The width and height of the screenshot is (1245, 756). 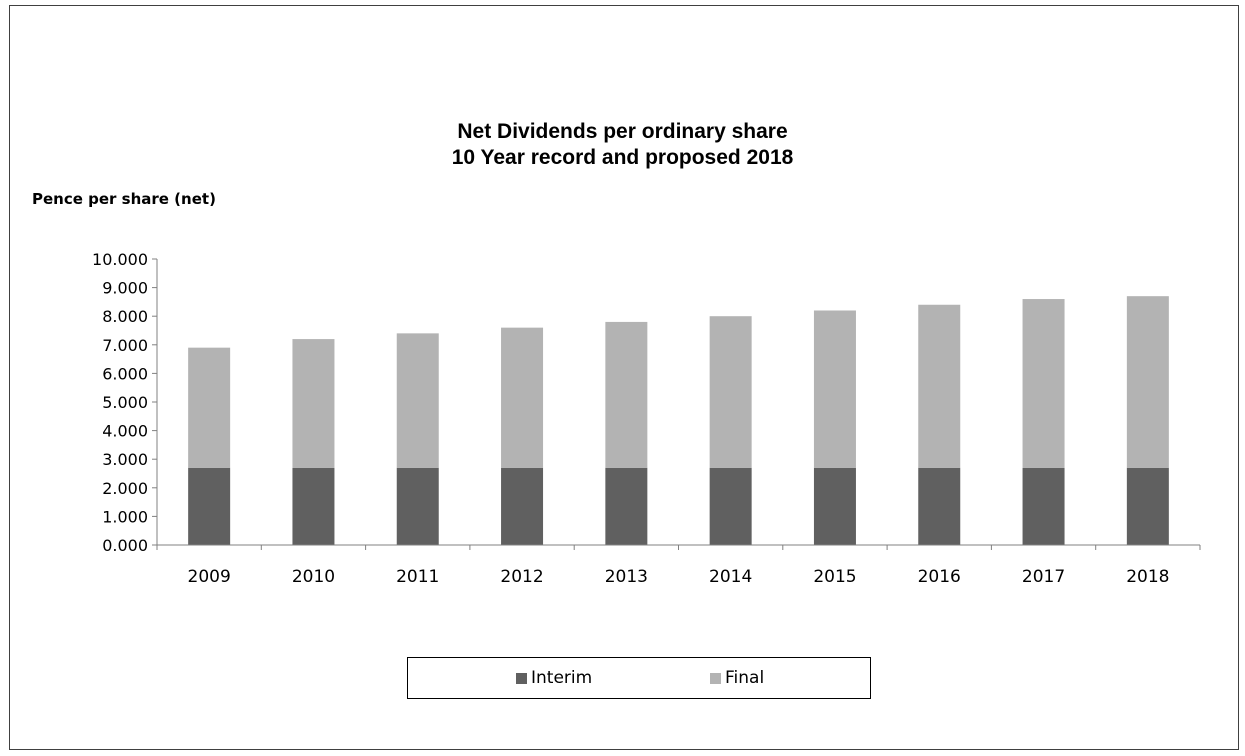 I want to click on bar-interim-2016, so click(x=939, y=506).